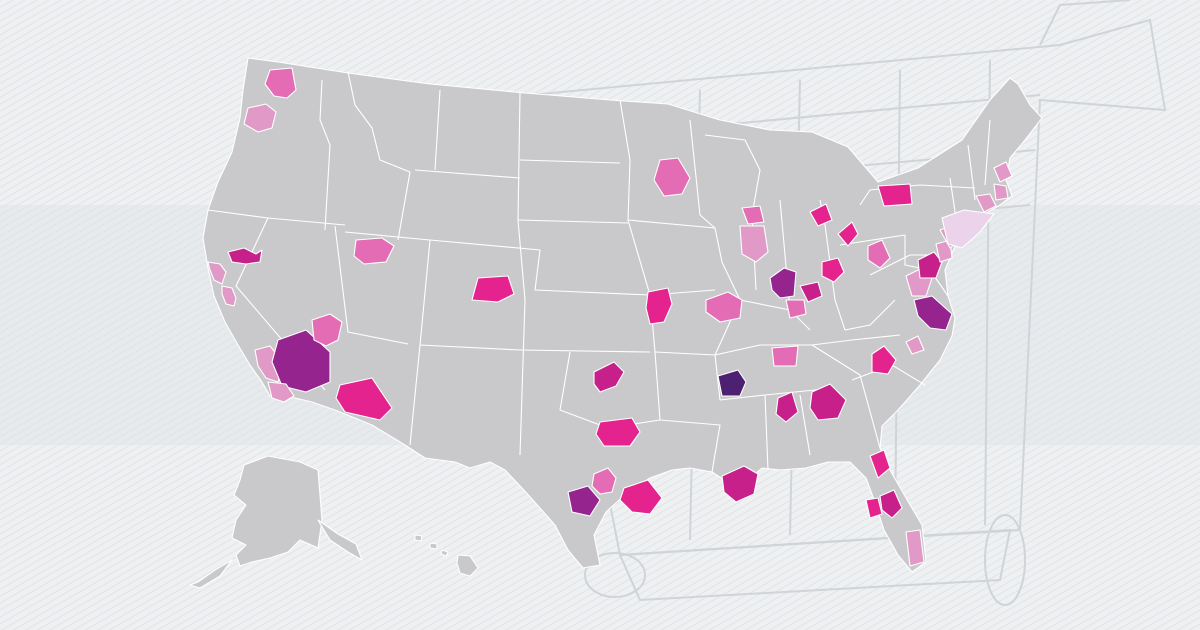 This screenshot has width=1200, height=630. What do you see at coordinates (446, 555) in the screenshot?
I see `hawaii` at bounding box center [446, 555].